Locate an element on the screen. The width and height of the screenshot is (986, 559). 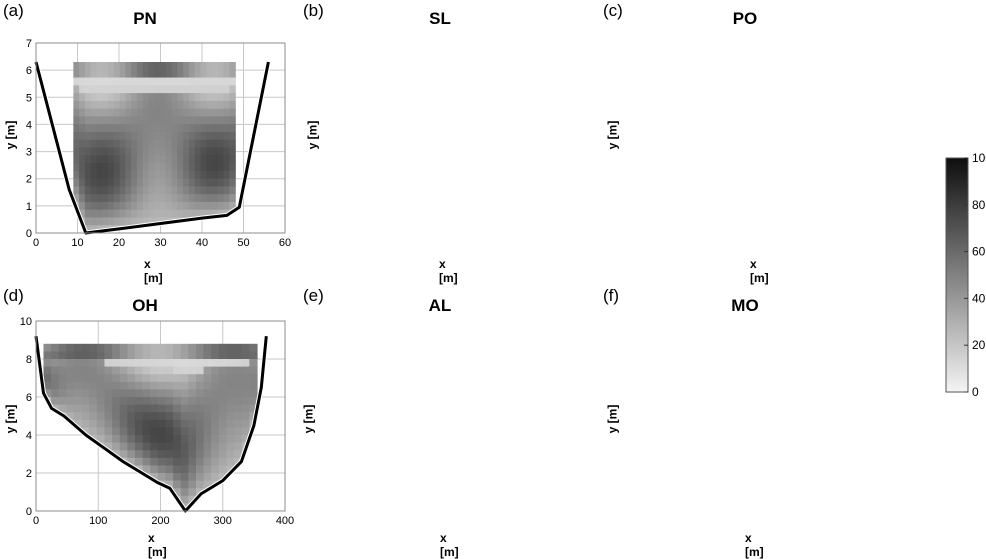
panel-title: MO is located at coordinates (745, 305).